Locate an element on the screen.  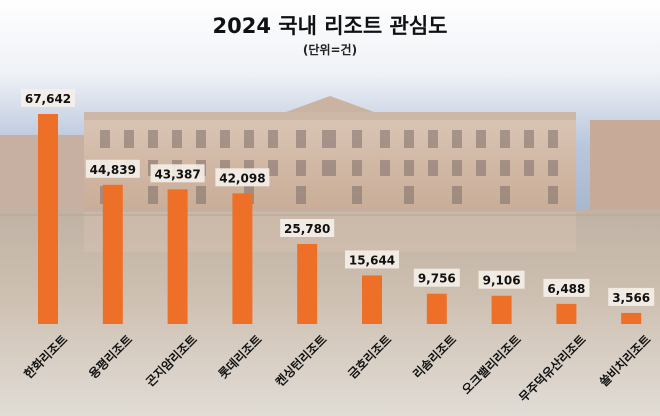
category-label-9: 쏠비치리조트 is located at coordinates (624, 360).